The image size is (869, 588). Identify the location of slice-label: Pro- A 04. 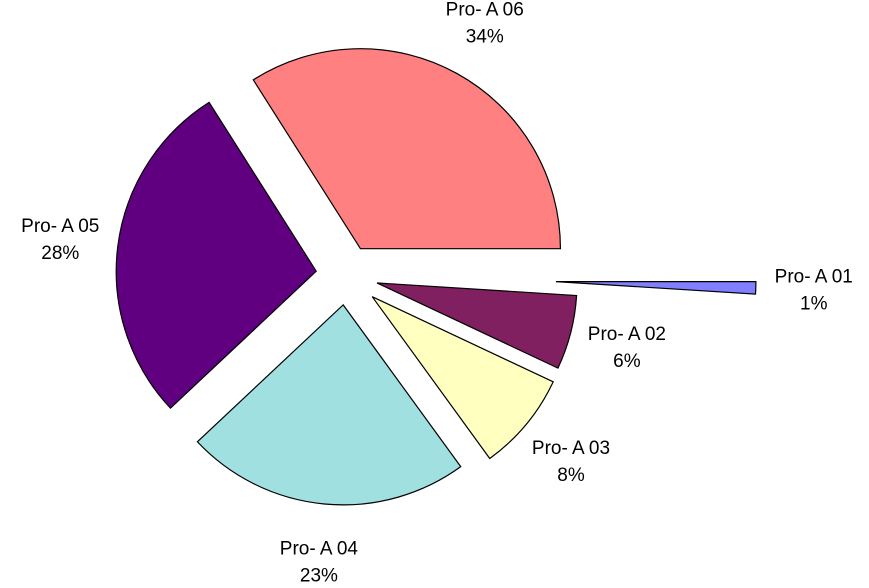
(319, 549).